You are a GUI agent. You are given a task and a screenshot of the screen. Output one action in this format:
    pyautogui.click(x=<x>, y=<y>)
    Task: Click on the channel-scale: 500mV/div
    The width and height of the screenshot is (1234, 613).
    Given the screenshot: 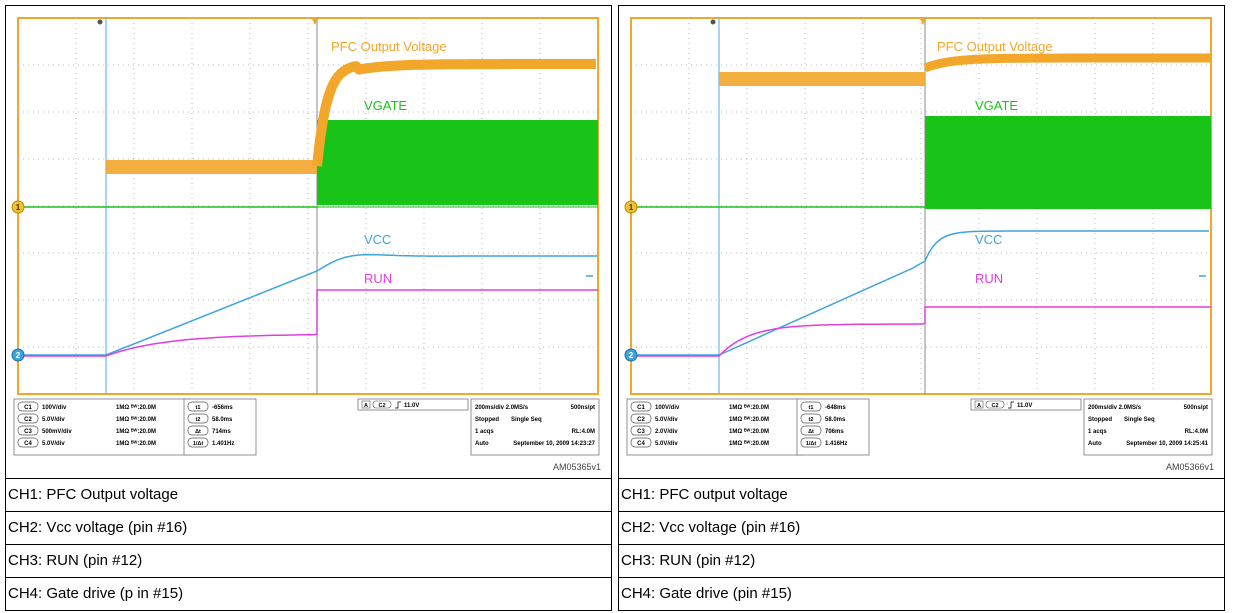 What is the action you would take?
    pyautogui.click(x=57, y=432)
    